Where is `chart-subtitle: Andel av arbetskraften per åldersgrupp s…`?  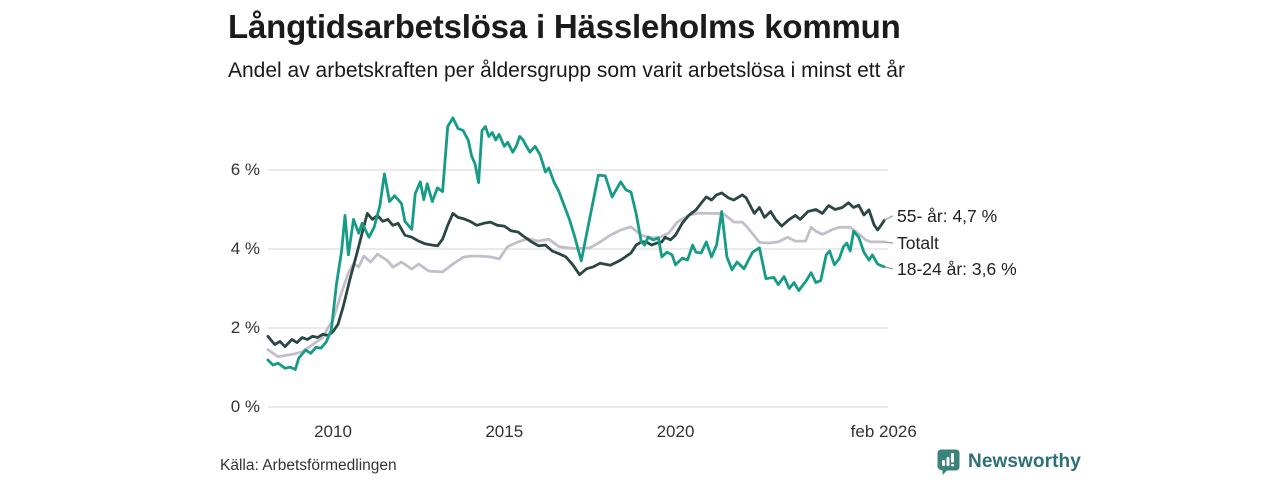 chart-subtitle: Andel av arbetskraften per åldersgrupp s… is located at coordinates (566, 70).